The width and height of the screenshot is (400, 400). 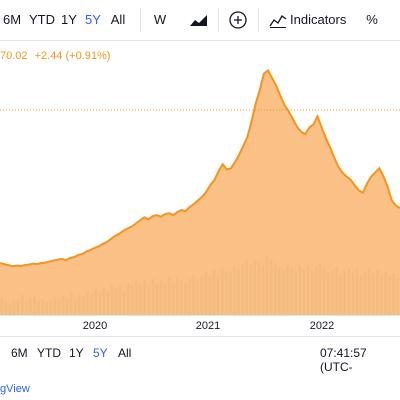 What do you see at coordinates (100, 353) in the screenshot?
I see `bottom-range-5y-button: 5Y` at bounding box center [100, 353].